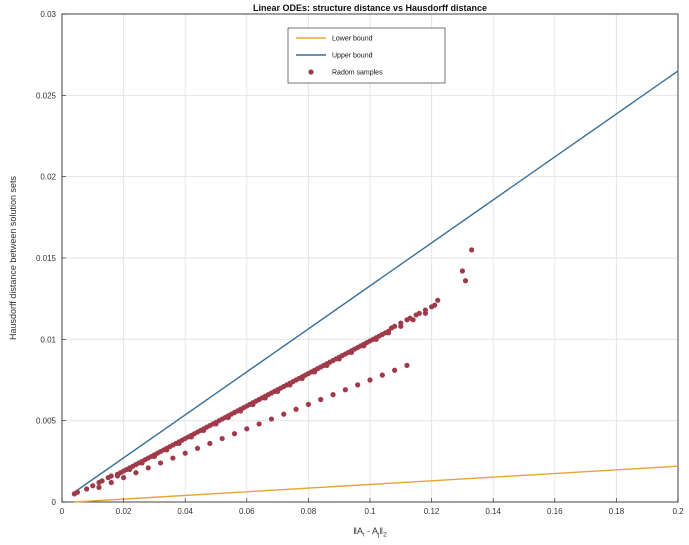 This screenshot has height=545, width=689. Describe the element at coordinates (352, 56) in the screenshot. I see `legend-label-upper-bound: Upper bound` at that location.